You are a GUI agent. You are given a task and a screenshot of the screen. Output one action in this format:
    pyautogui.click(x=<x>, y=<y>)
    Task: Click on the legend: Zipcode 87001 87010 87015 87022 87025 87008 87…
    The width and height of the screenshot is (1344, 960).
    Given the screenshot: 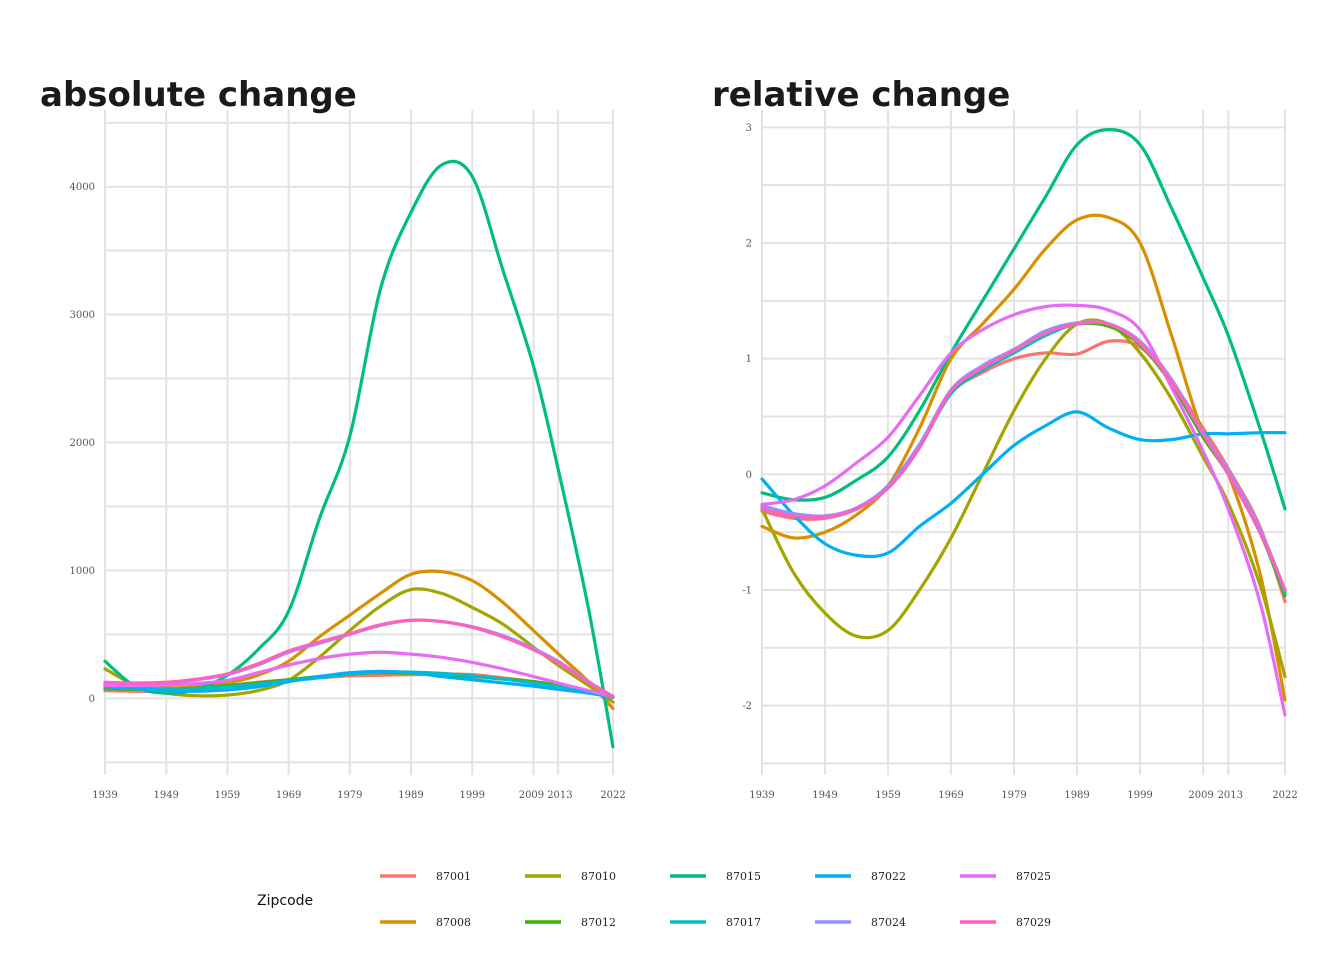 What is the action you would take?
    pyautogui.click(x=654, y=899)
    